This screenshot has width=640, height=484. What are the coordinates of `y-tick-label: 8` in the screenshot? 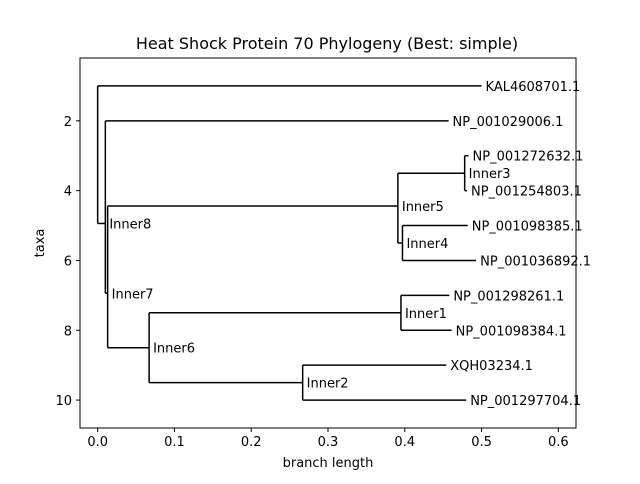 It's located at (68, 331).